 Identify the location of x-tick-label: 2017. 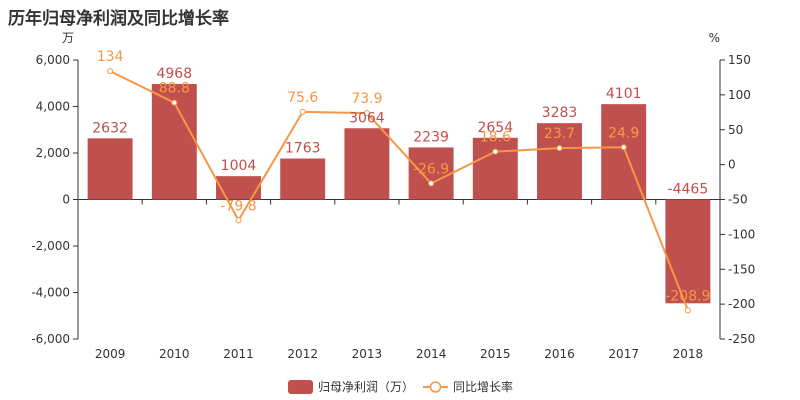
(623, 354).